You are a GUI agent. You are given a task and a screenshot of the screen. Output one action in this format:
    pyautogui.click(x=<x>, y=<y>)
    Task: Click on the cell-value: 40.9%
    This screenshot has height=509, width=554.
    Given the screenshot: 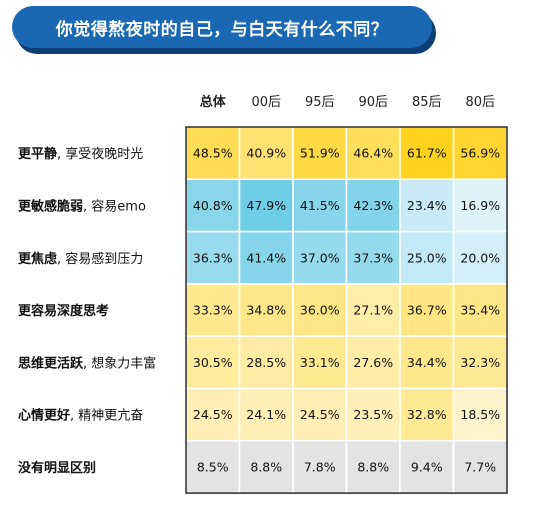 What is the action you would take?
    pyautogui.click(x=266, y=153)
    